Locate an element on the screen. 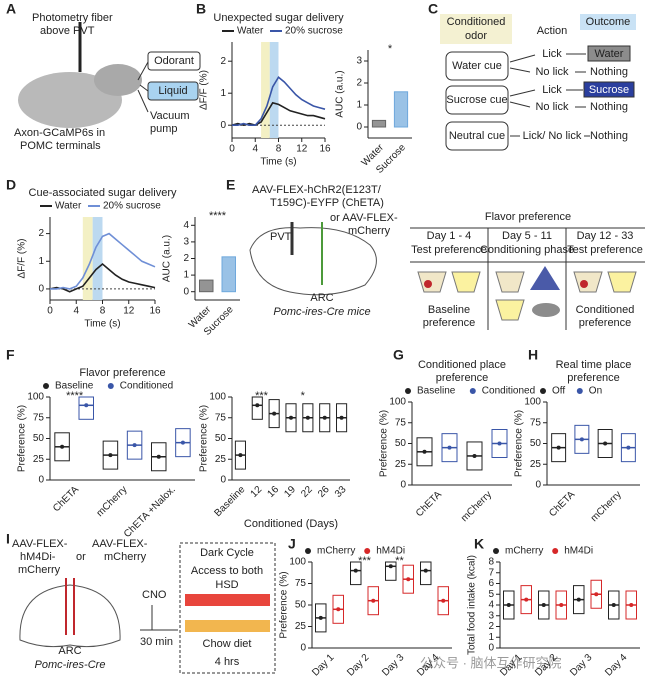 The image size is (650, 686). liquid-tube is located at coordinates (144, 88).